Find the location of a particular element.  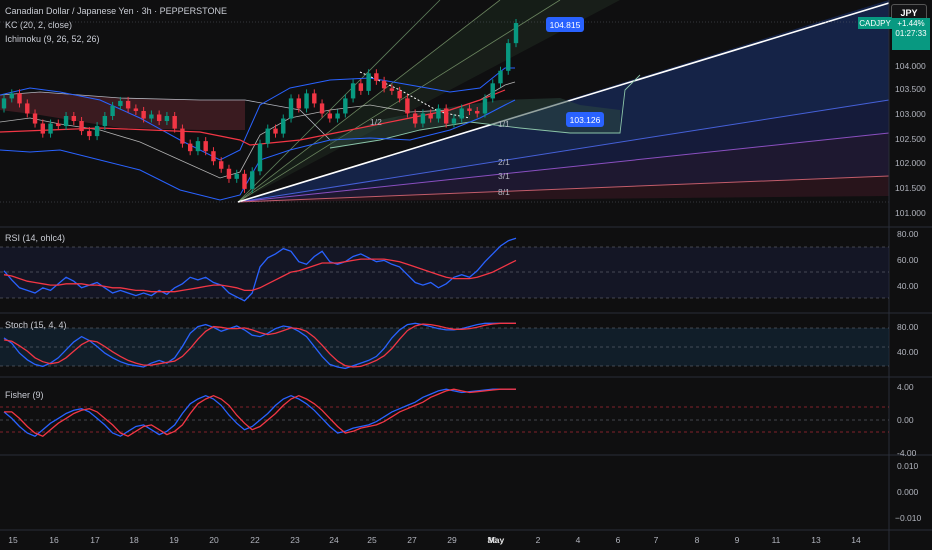

fisher-pane: Fisher (9) 4.00 0.00 -4.00 is located at coordinates (458, 420).